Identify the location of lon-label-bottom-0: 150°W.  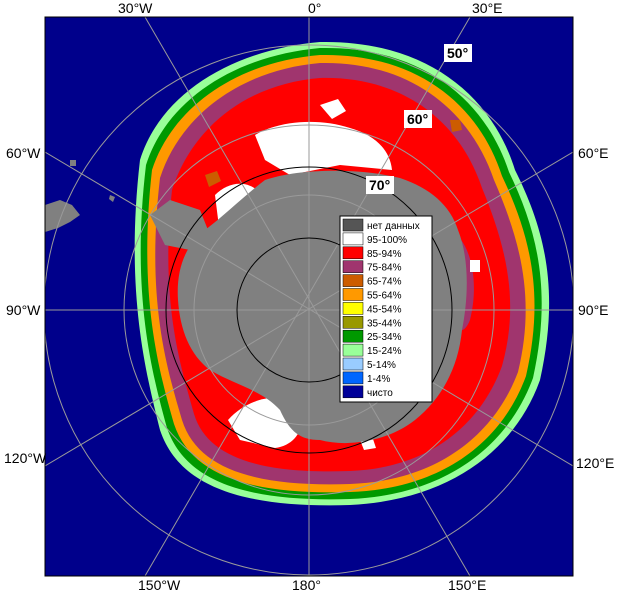
(159, 585).